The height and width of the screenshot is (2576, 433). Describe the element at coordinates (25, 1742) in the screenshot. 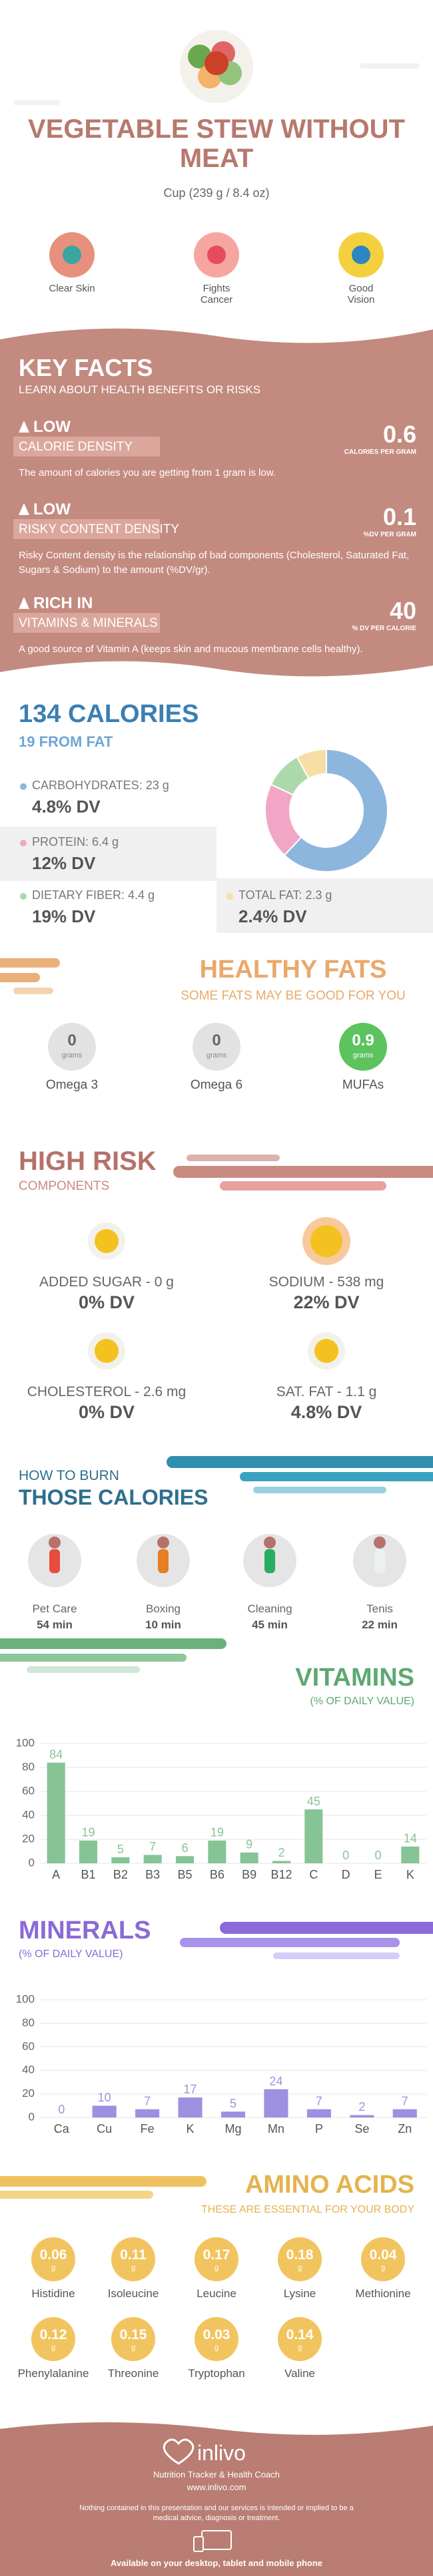

I see `y-tick-label: 100` at that location.